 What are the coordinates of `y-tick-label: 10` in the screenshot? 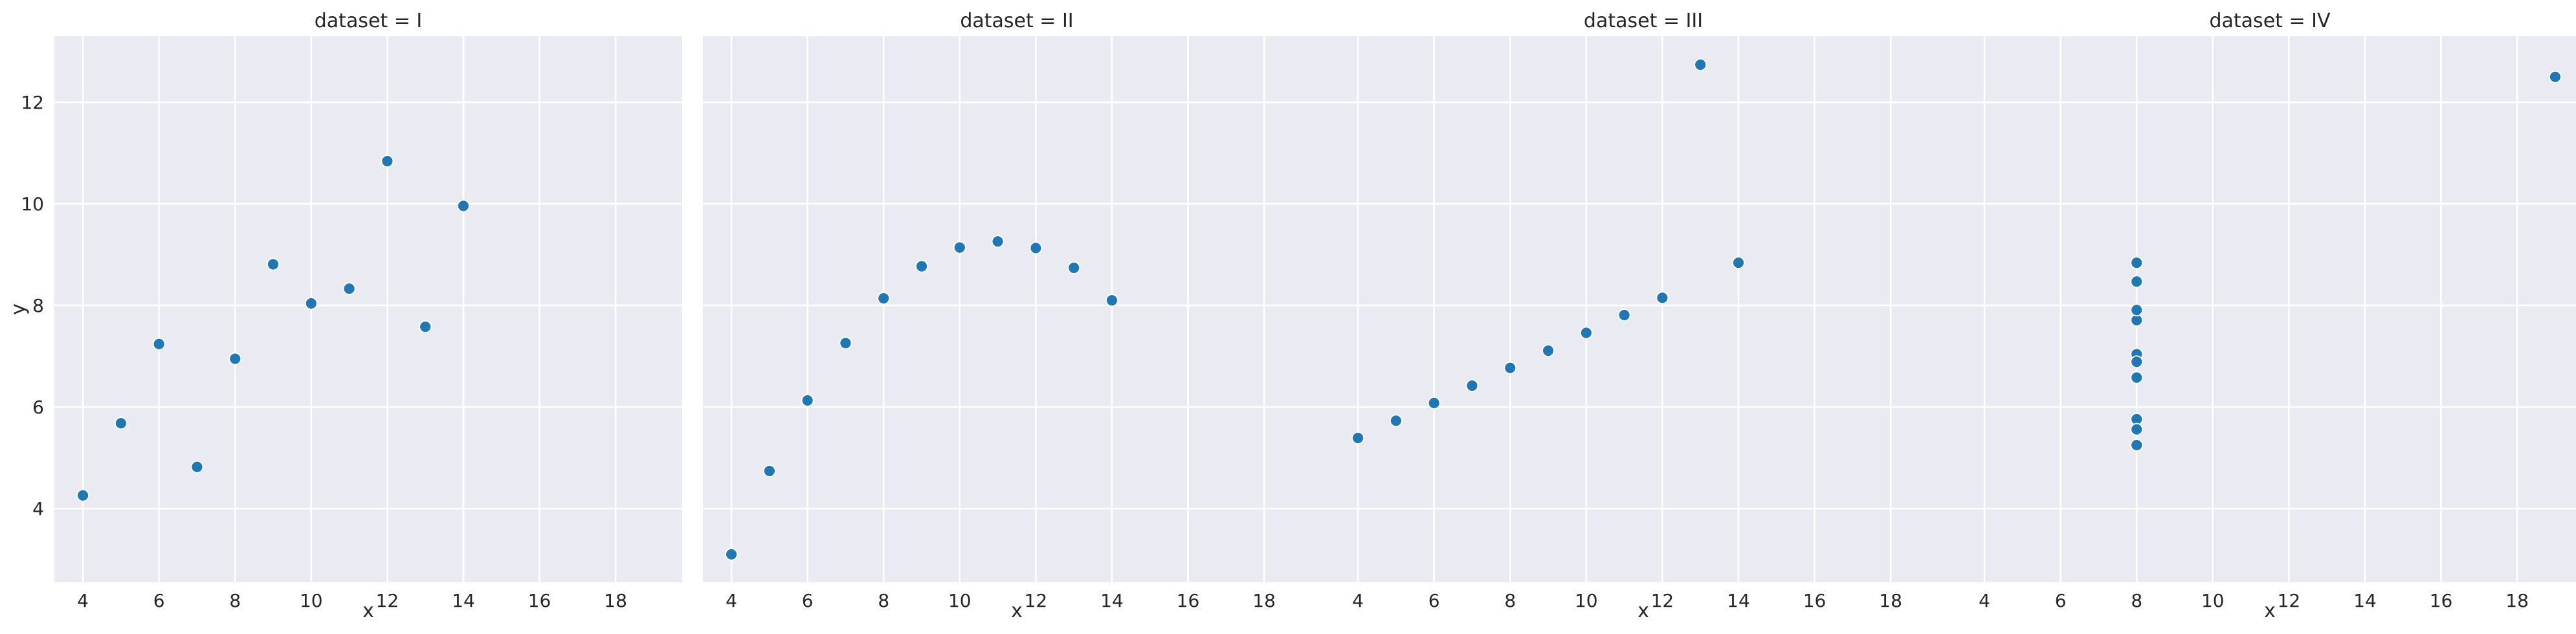 It's located at (32, 204).